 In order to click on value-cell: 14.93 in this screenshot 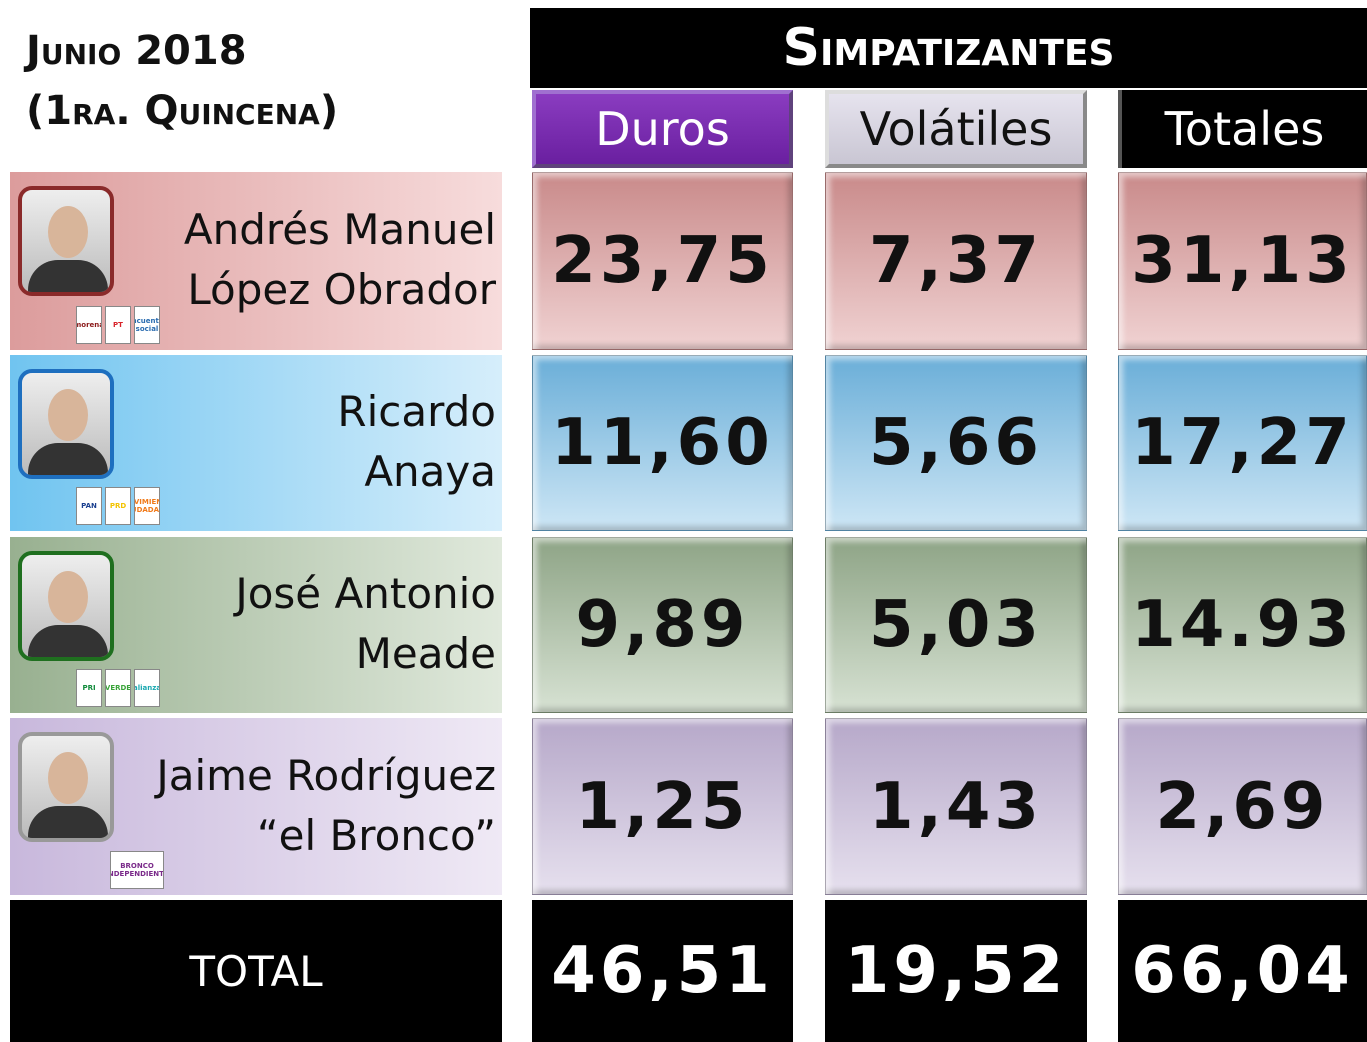, I will do `click(1242, 625)`.